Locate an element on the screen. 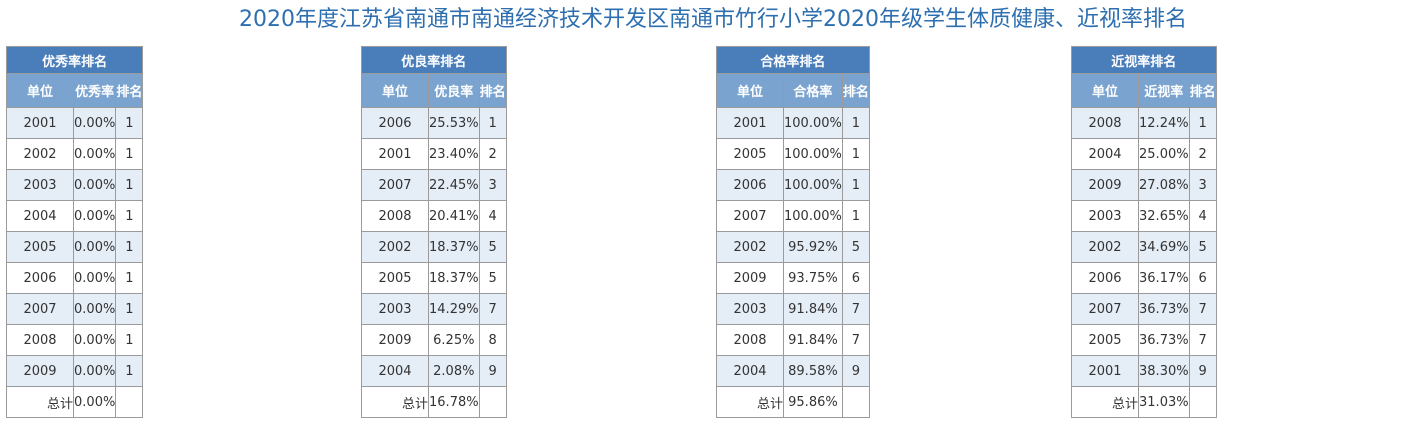  rate-cell: 91.84% is located at coordinates (813, 340).